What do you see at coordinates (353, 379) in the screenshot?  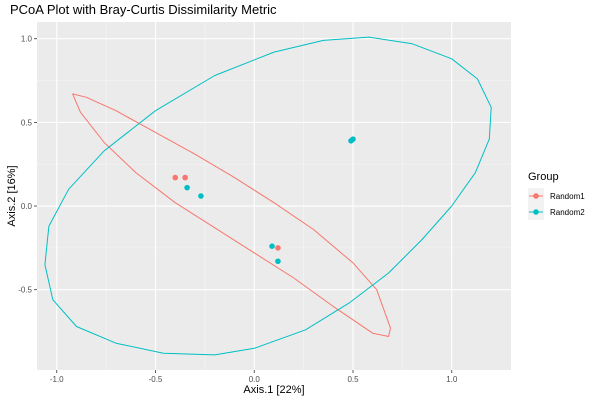 I see `x-tick-label: 0.5` at bounding box center [353, 379].